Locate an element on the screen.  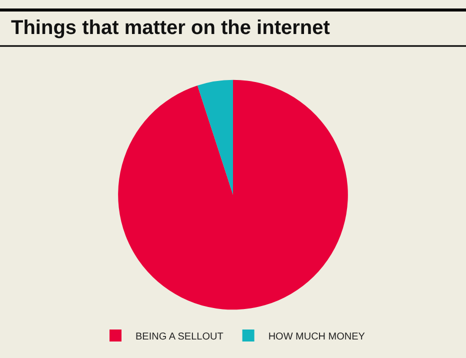
legend-label: BEING A SELLOUT is located at coordinates (180, 336).